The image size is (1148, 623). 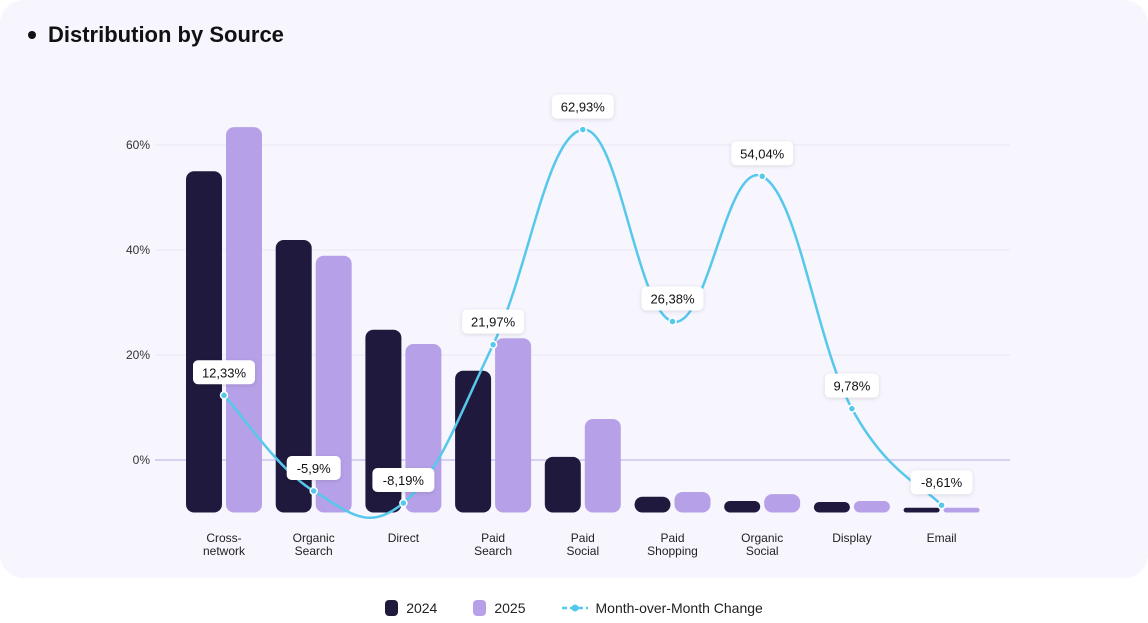 I want to click on mom-data-label: -5,9%, so click(x=313, y=467).